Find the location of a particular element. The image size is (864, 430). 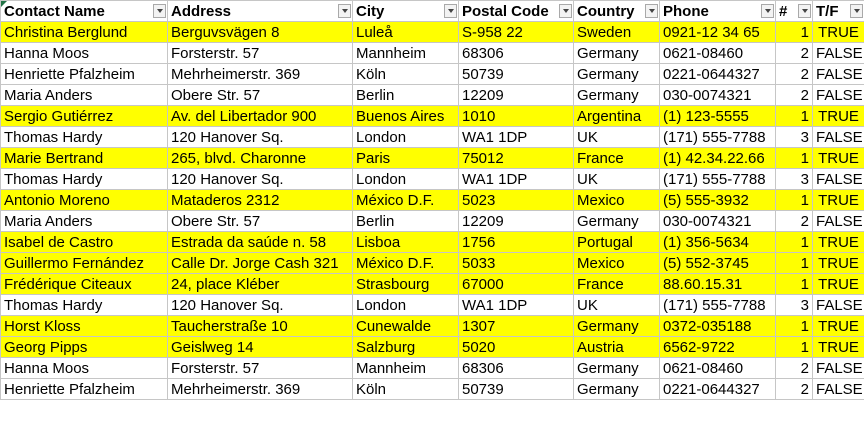

cell-postal: WA1 1DP is located at coordinates (516, 305).